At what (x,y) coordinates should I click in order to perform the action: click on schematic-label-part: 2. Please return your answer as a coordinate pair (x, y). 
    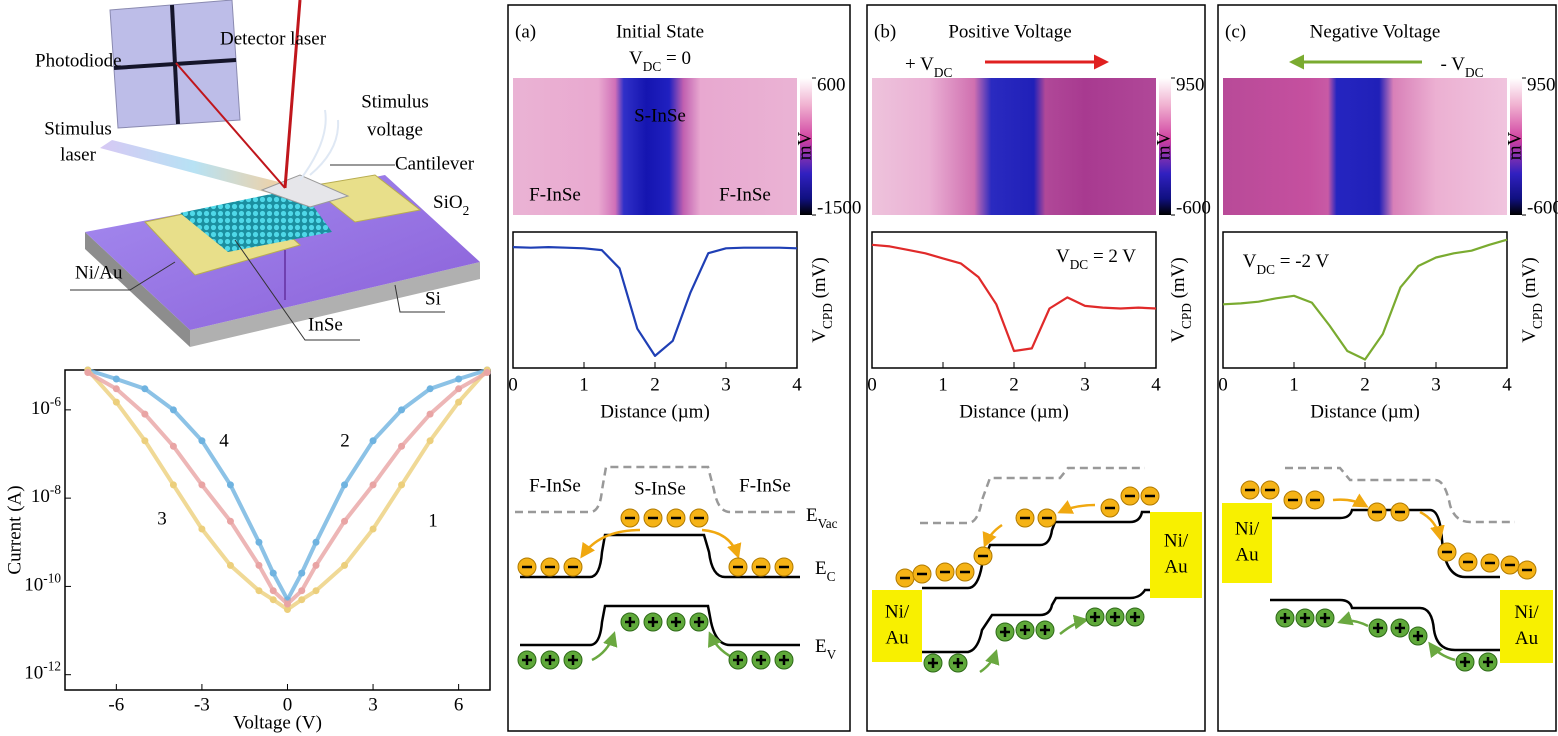
    Looking at the image, I should click on (466, 210).